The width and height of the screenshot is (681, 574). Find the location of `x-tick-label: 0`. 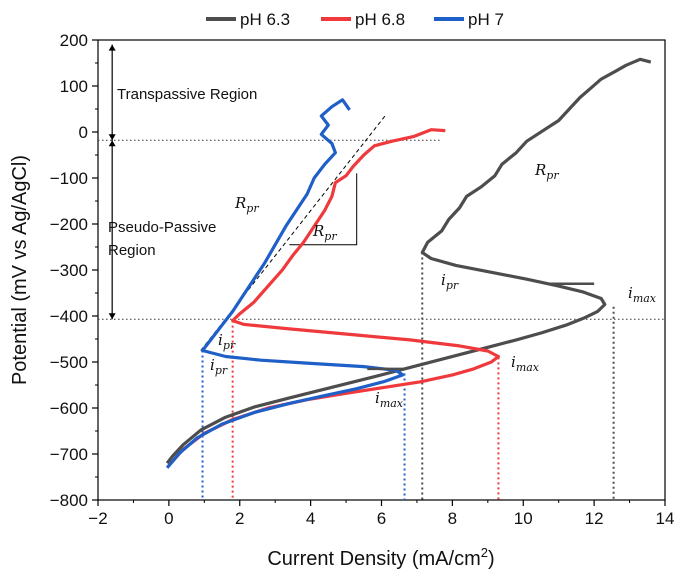

x-tick-label: 0 is located at coordinates (168, 518).